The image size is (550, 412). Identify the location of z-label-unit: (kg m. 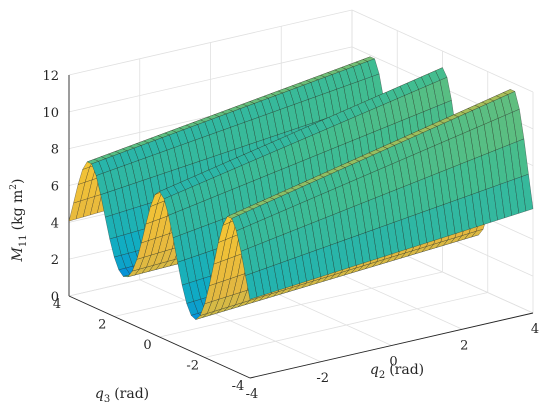
(18, 210).